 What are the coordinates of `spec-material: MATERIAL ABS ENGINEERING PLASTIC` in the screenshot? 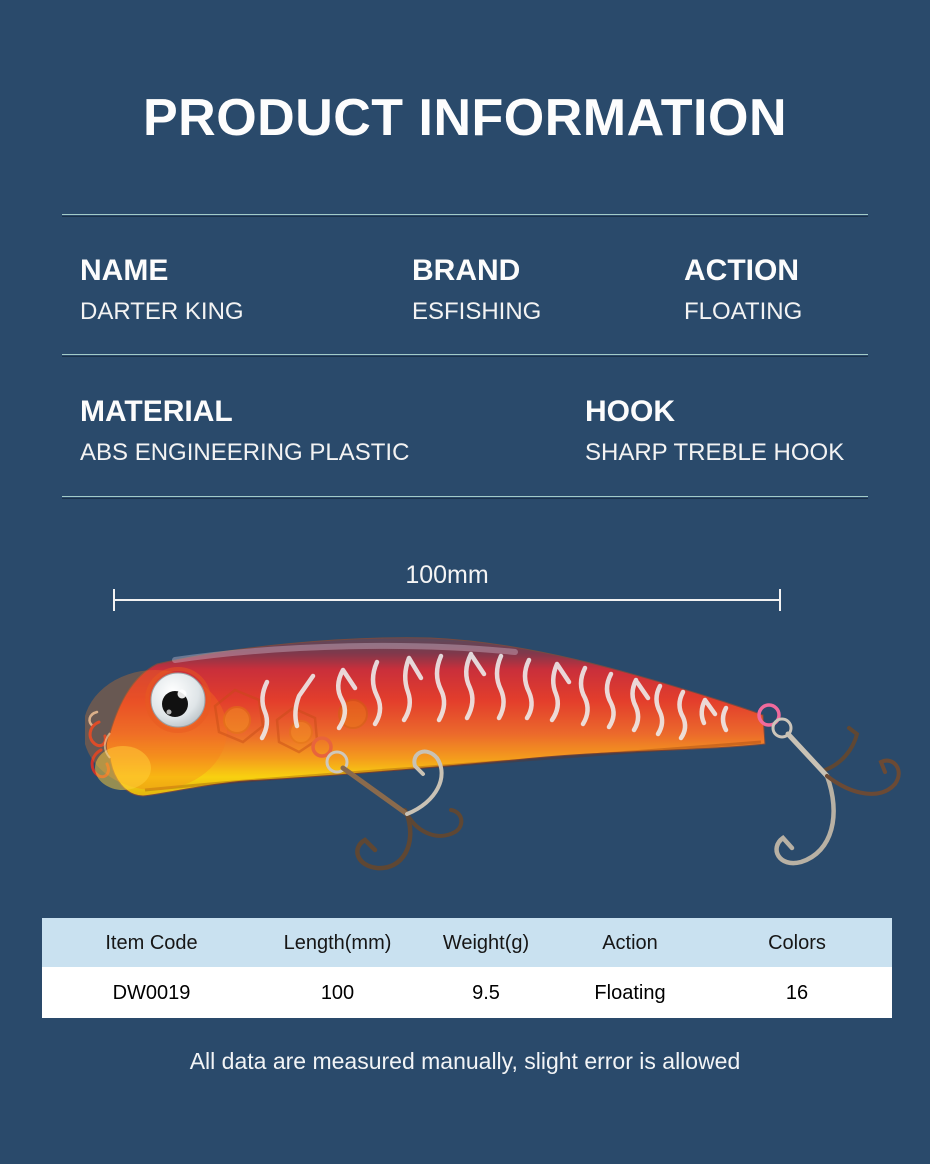 It's located at (244, 431).